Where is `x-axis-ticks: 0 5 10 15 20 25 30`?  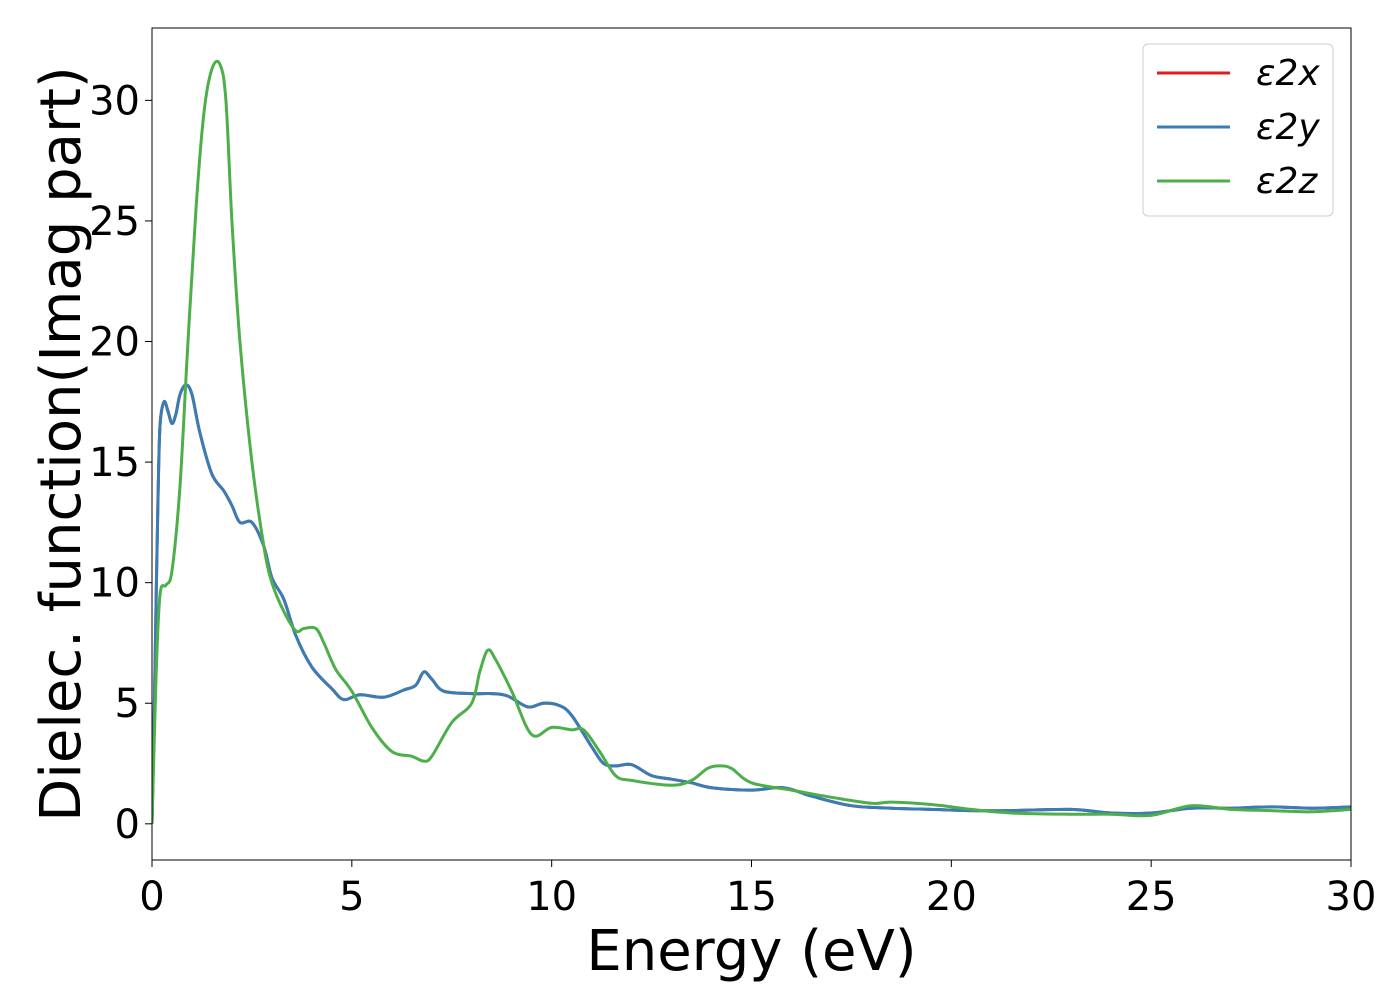 x-axis-ticks: 0 5 10 15 20 25 30 is located at coordinates (757, 890).